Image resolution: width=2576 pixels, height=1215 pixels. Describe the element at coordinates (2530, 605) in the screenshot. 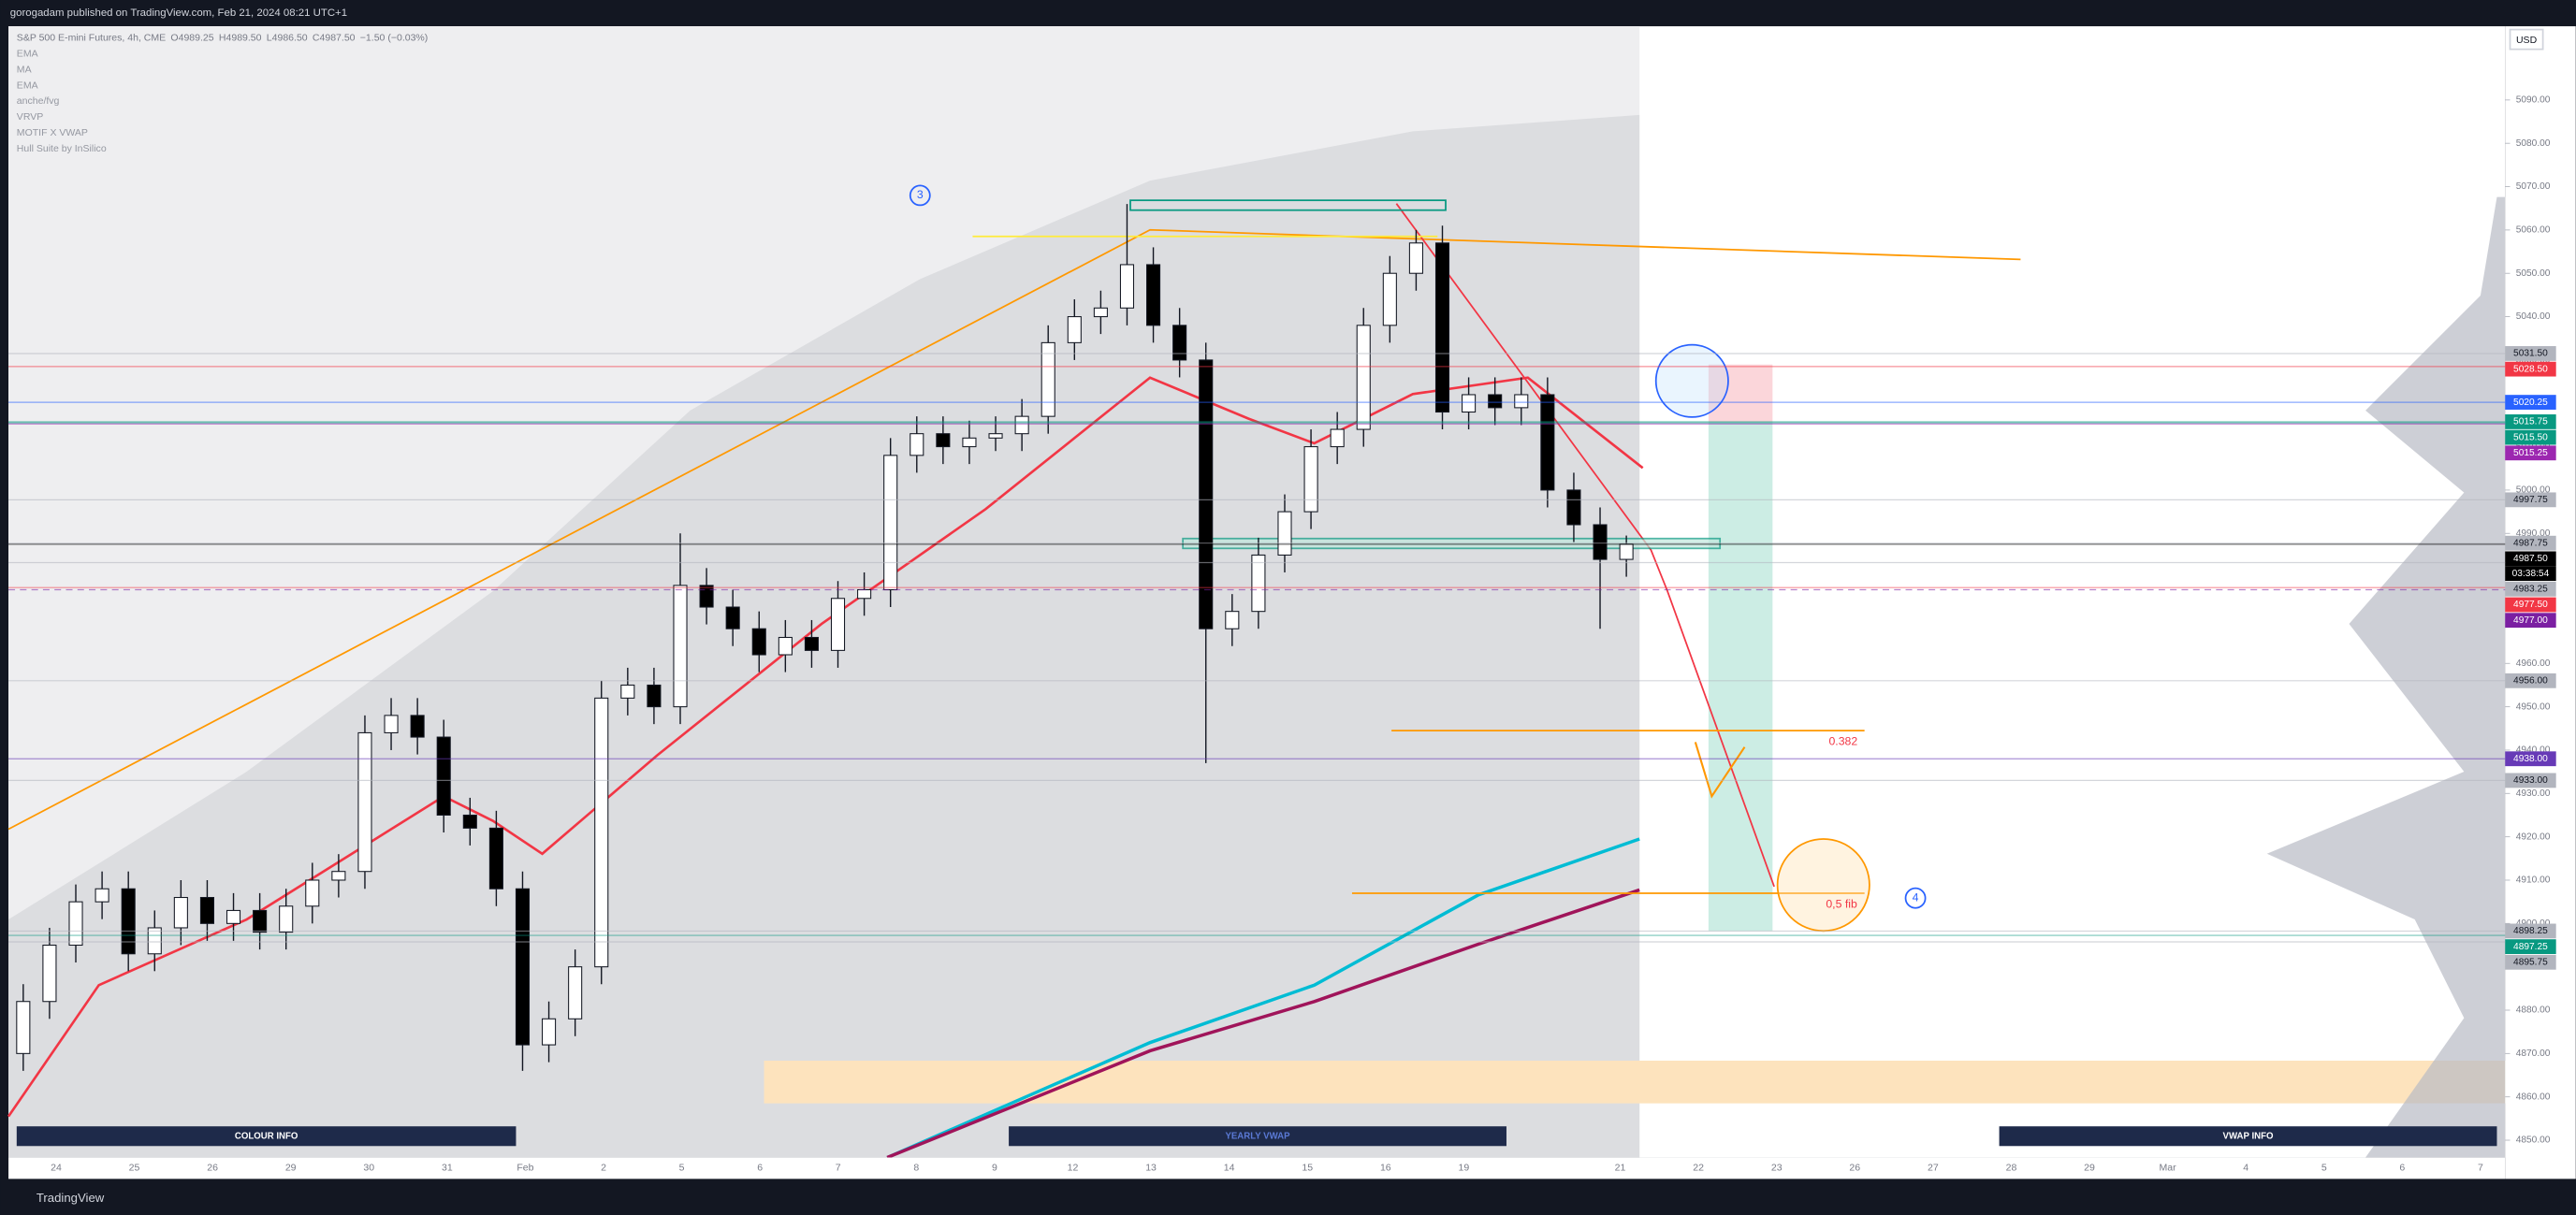

I see `price-label: 4977.50` at that location.